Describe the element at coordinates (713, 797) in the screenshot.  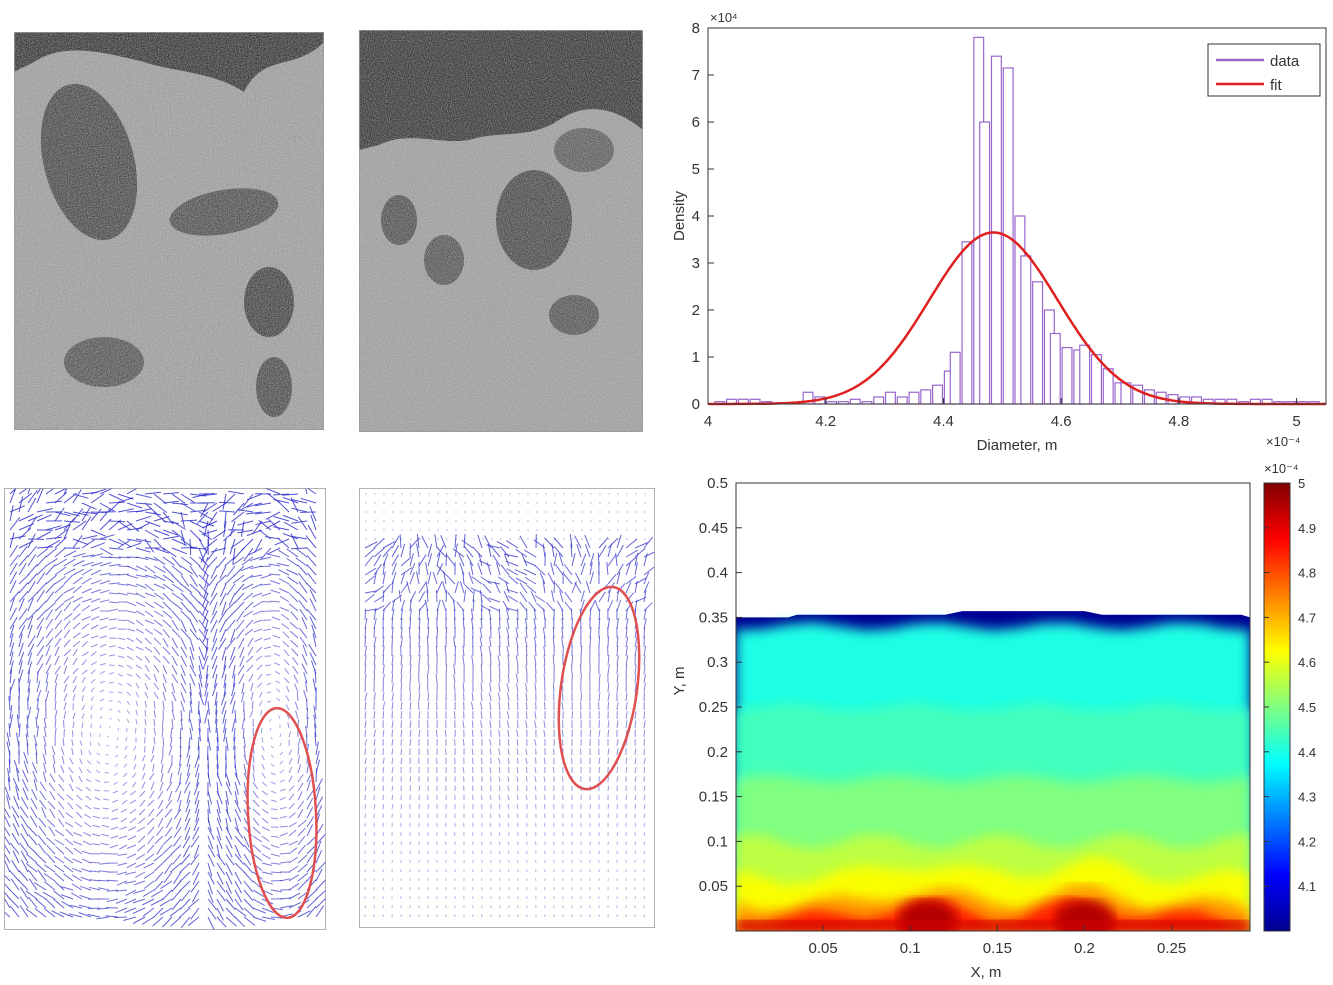
I see `y-tick-label: 0.15` at that location.